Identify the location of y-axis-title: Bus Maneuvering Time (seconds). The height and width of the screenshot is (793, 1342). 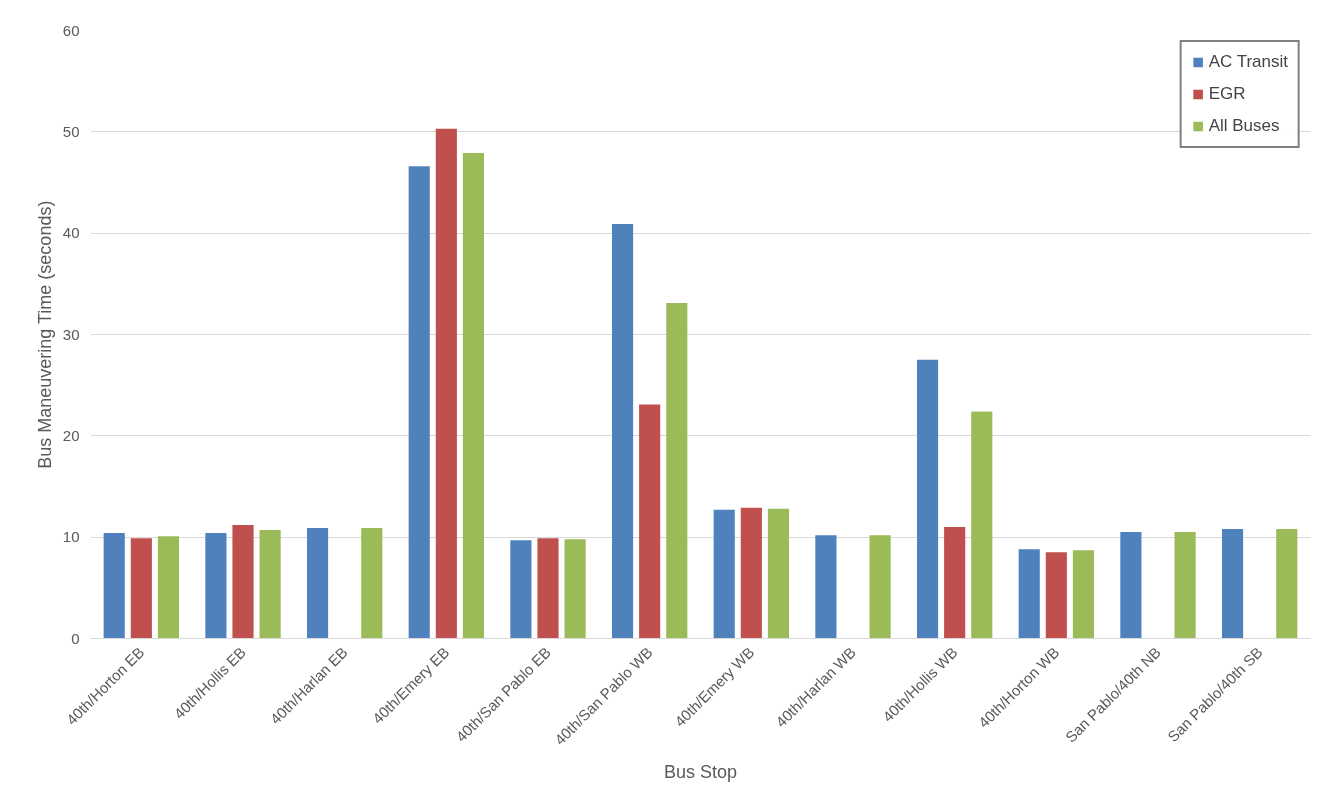
(44, 334).